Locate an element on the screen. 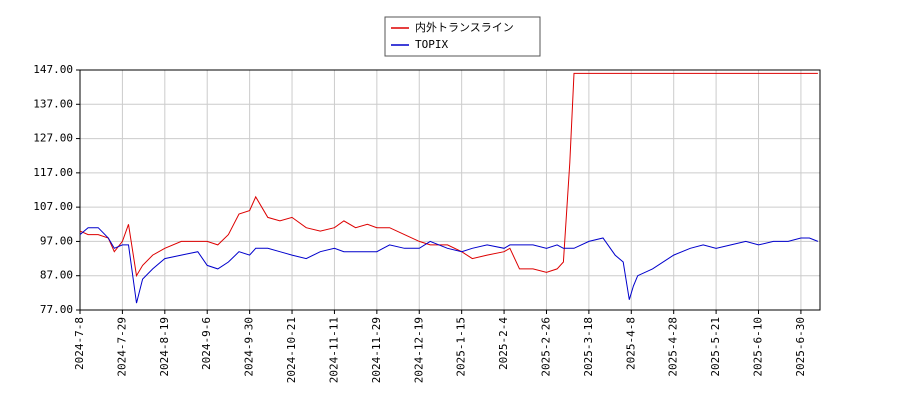 This screenshot has height=400, width=900. y-tick-label: 137.00 is located at coordinates (53, 103).